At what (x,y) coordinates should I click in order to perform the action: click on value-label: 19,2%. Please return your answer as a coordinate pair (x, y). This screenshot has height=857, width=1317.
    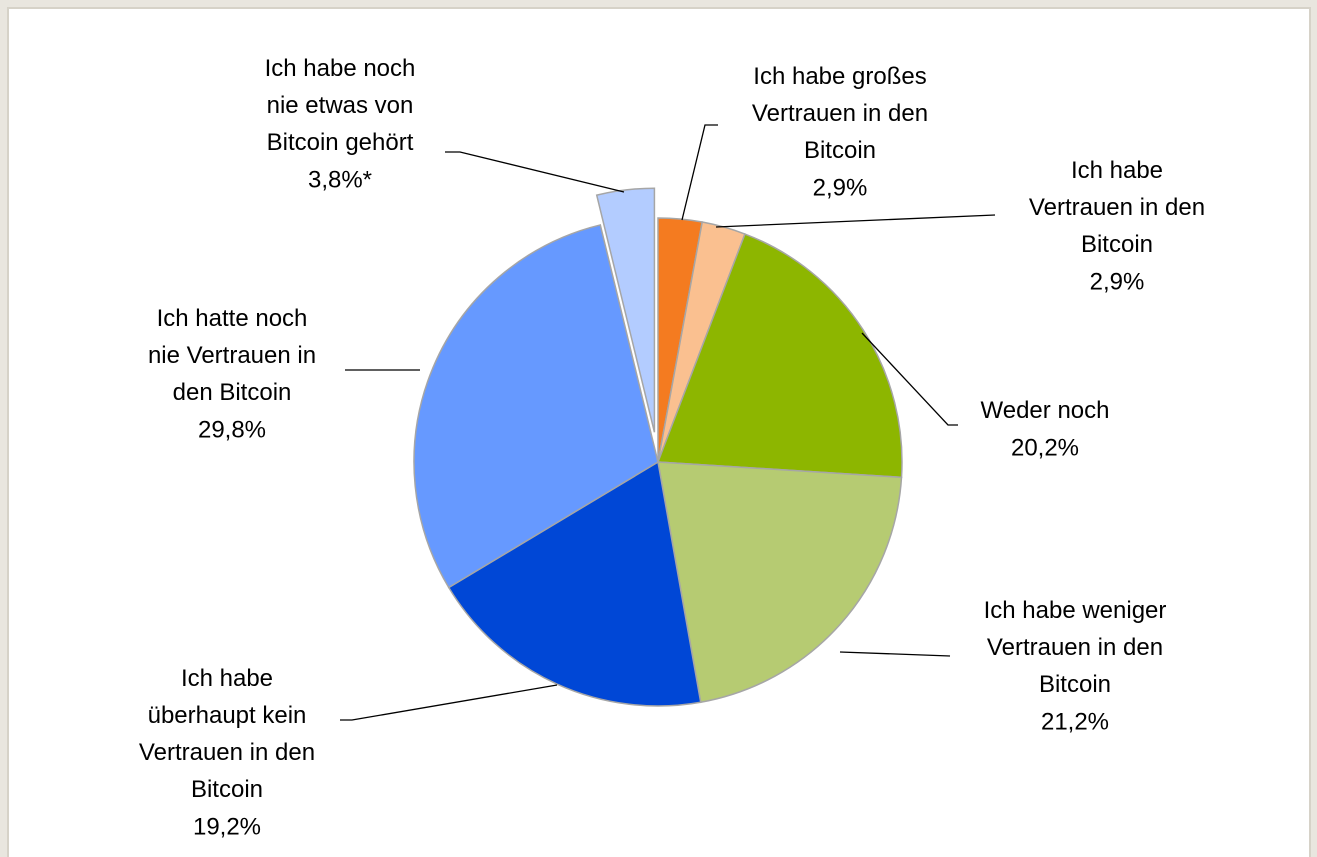
    Looking at the image, I should click on (227, 826).